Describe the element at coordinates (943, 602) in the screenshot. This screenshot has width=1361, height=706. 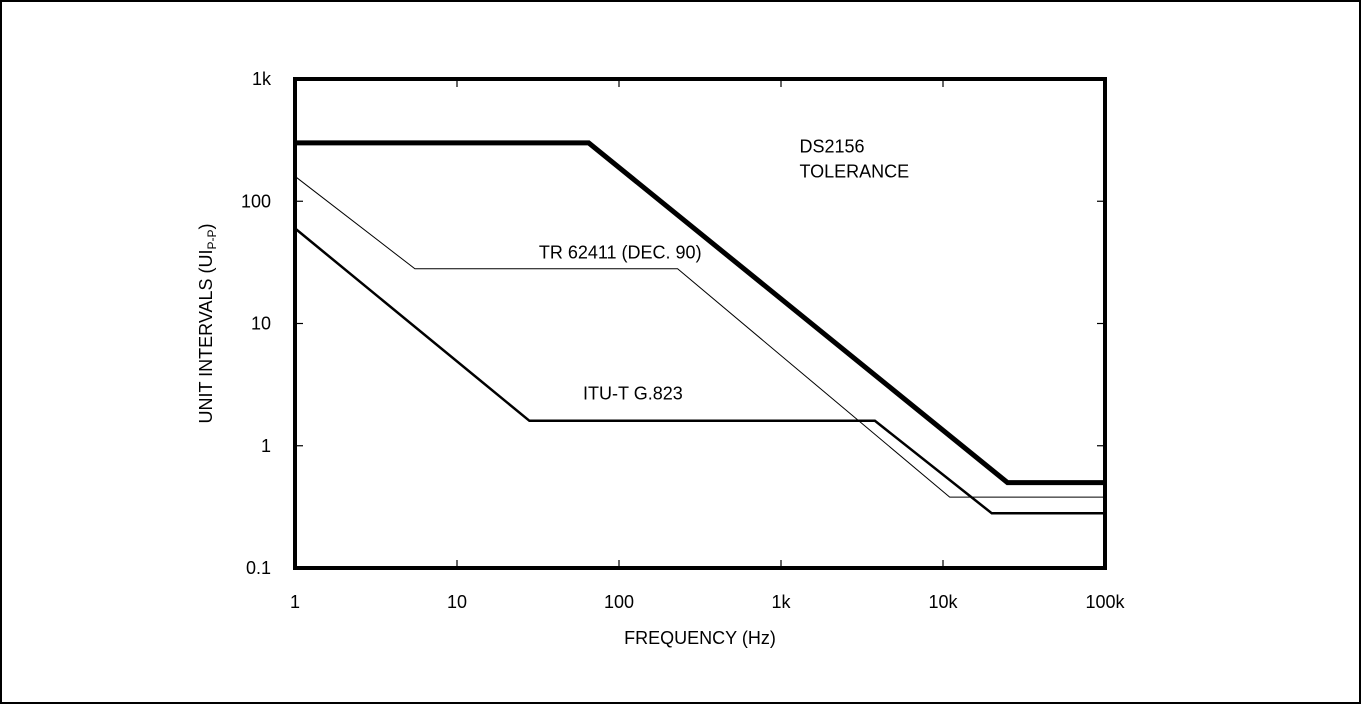
I see `x-tick-label: 10k` at that location.